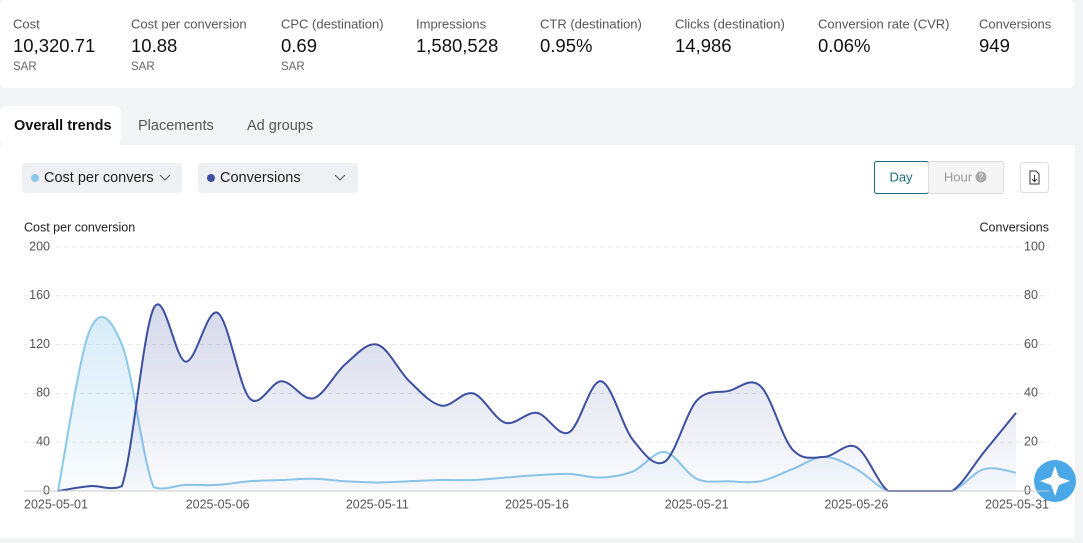 The width and height of the screenshot is (1083, 543). Describe the element at coordinates (39, 295) in the screenshot. I see `y-tick-label: 160` at that location.